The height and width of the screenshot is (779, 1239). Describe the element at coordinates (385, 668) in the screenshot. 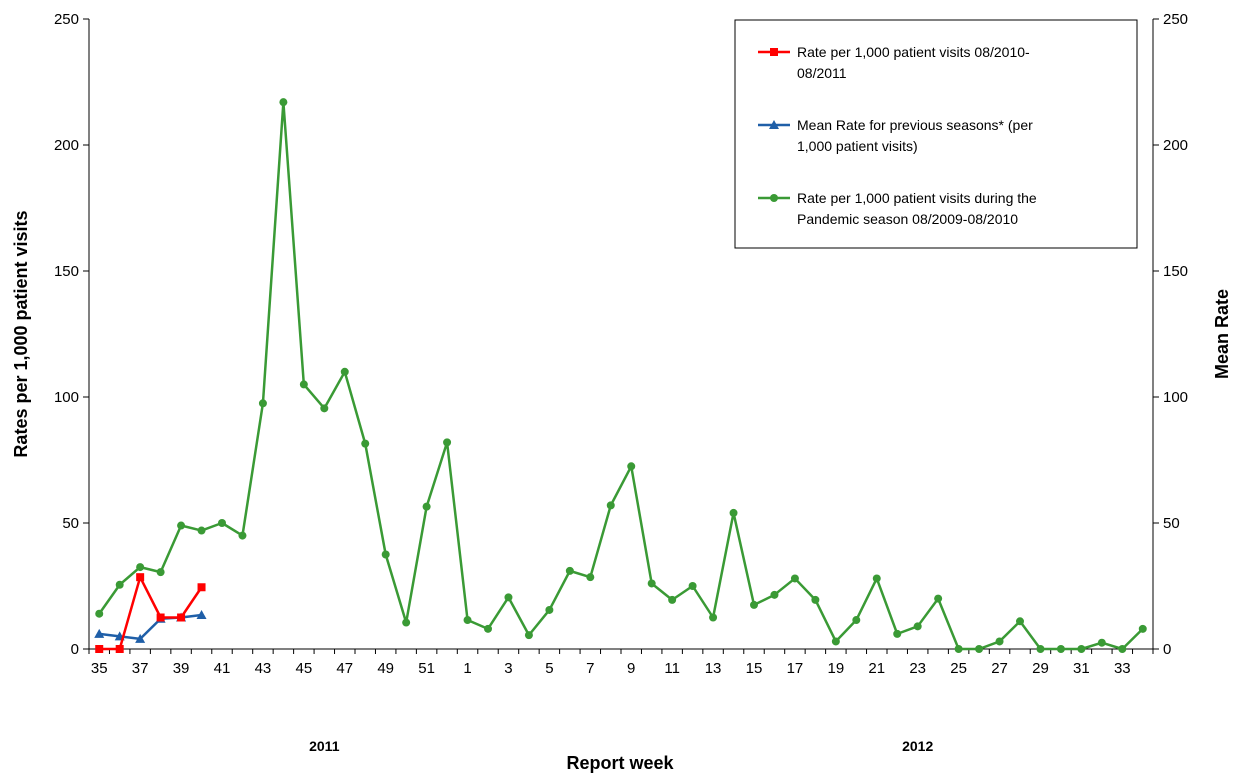

I see `x-tick-label: 49` at that location.